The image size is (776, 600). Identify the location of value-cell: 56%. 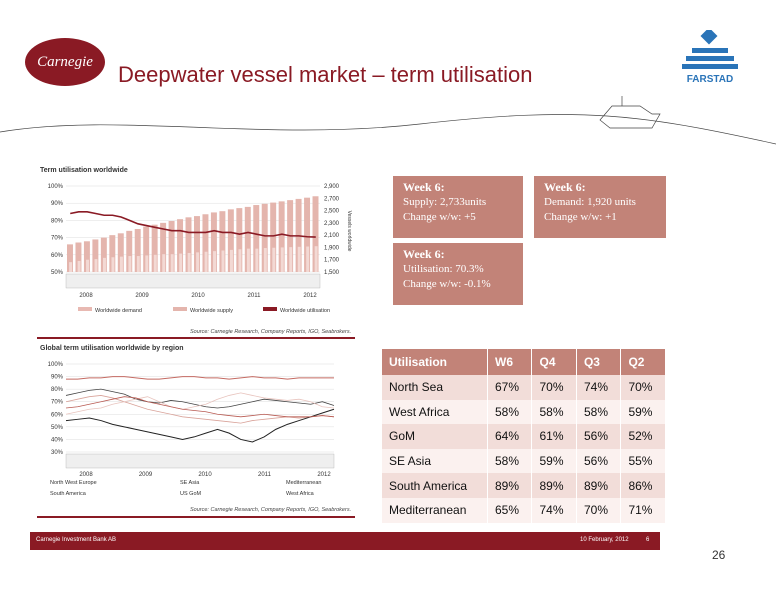
(599, 436).